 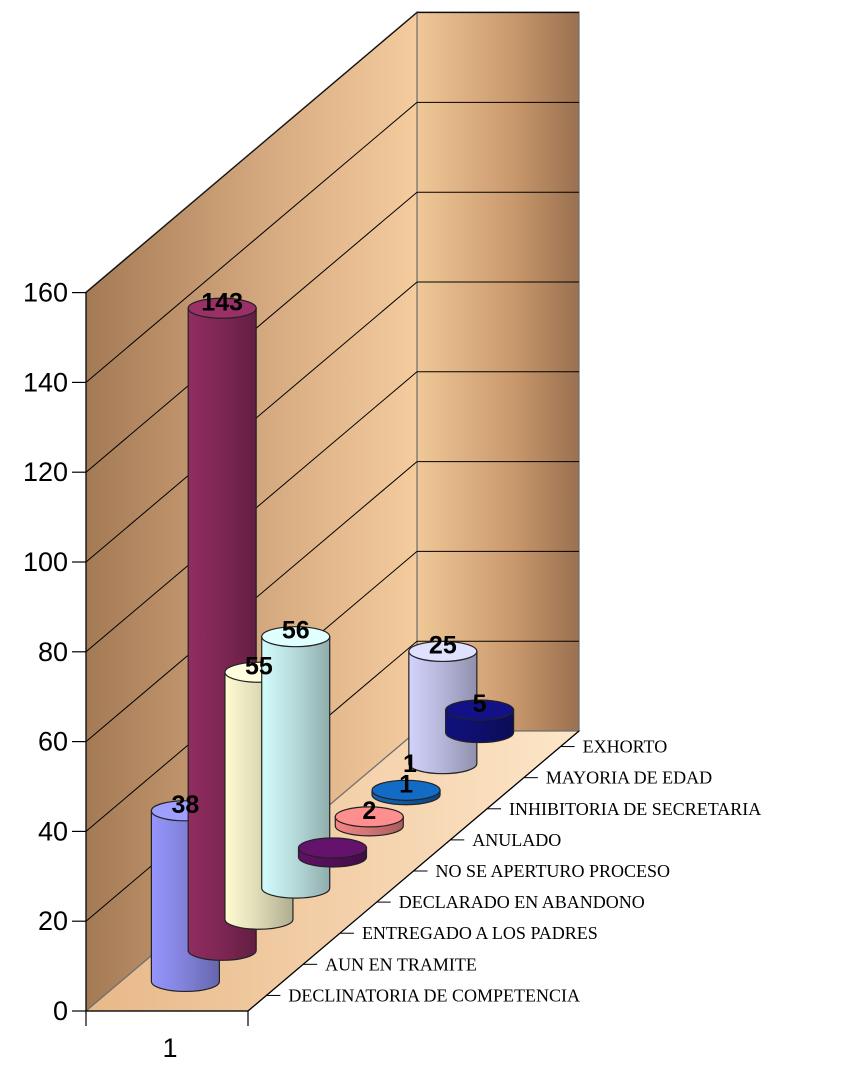 I want to click on y-axis-ticks: 0 20 40 60 80 100 120 140 160, so click(x=54, y=652).